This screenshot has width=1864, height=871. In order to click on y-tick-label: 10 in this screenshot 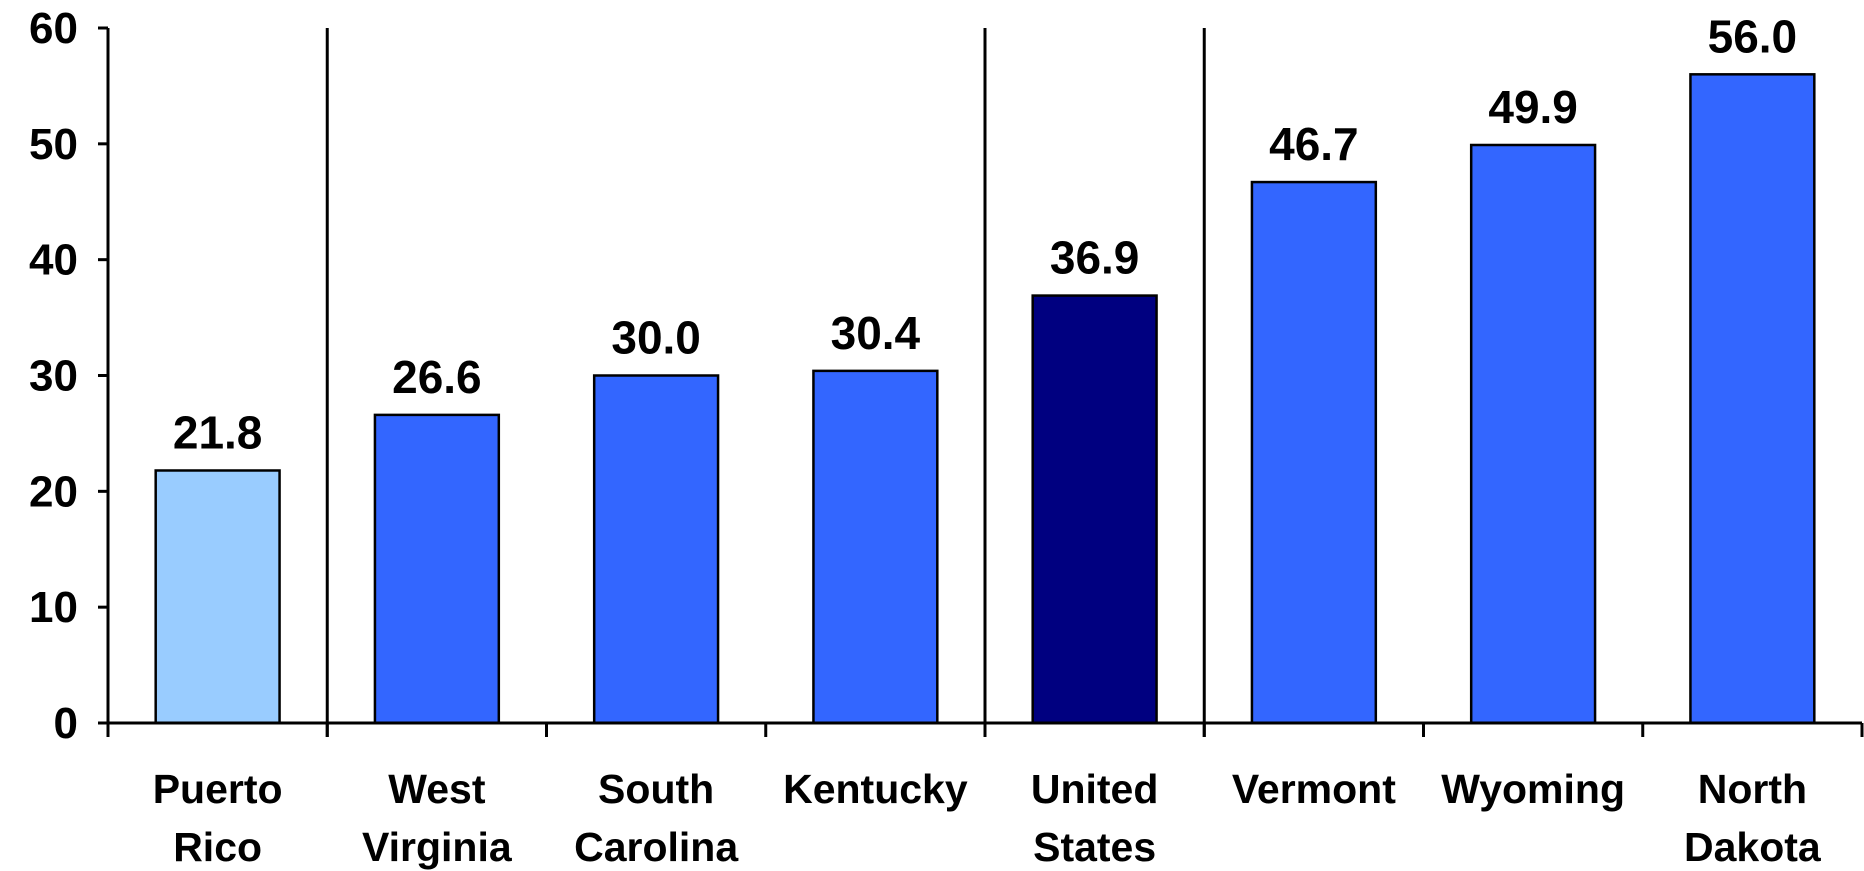, I will do `click(53, 607)`.